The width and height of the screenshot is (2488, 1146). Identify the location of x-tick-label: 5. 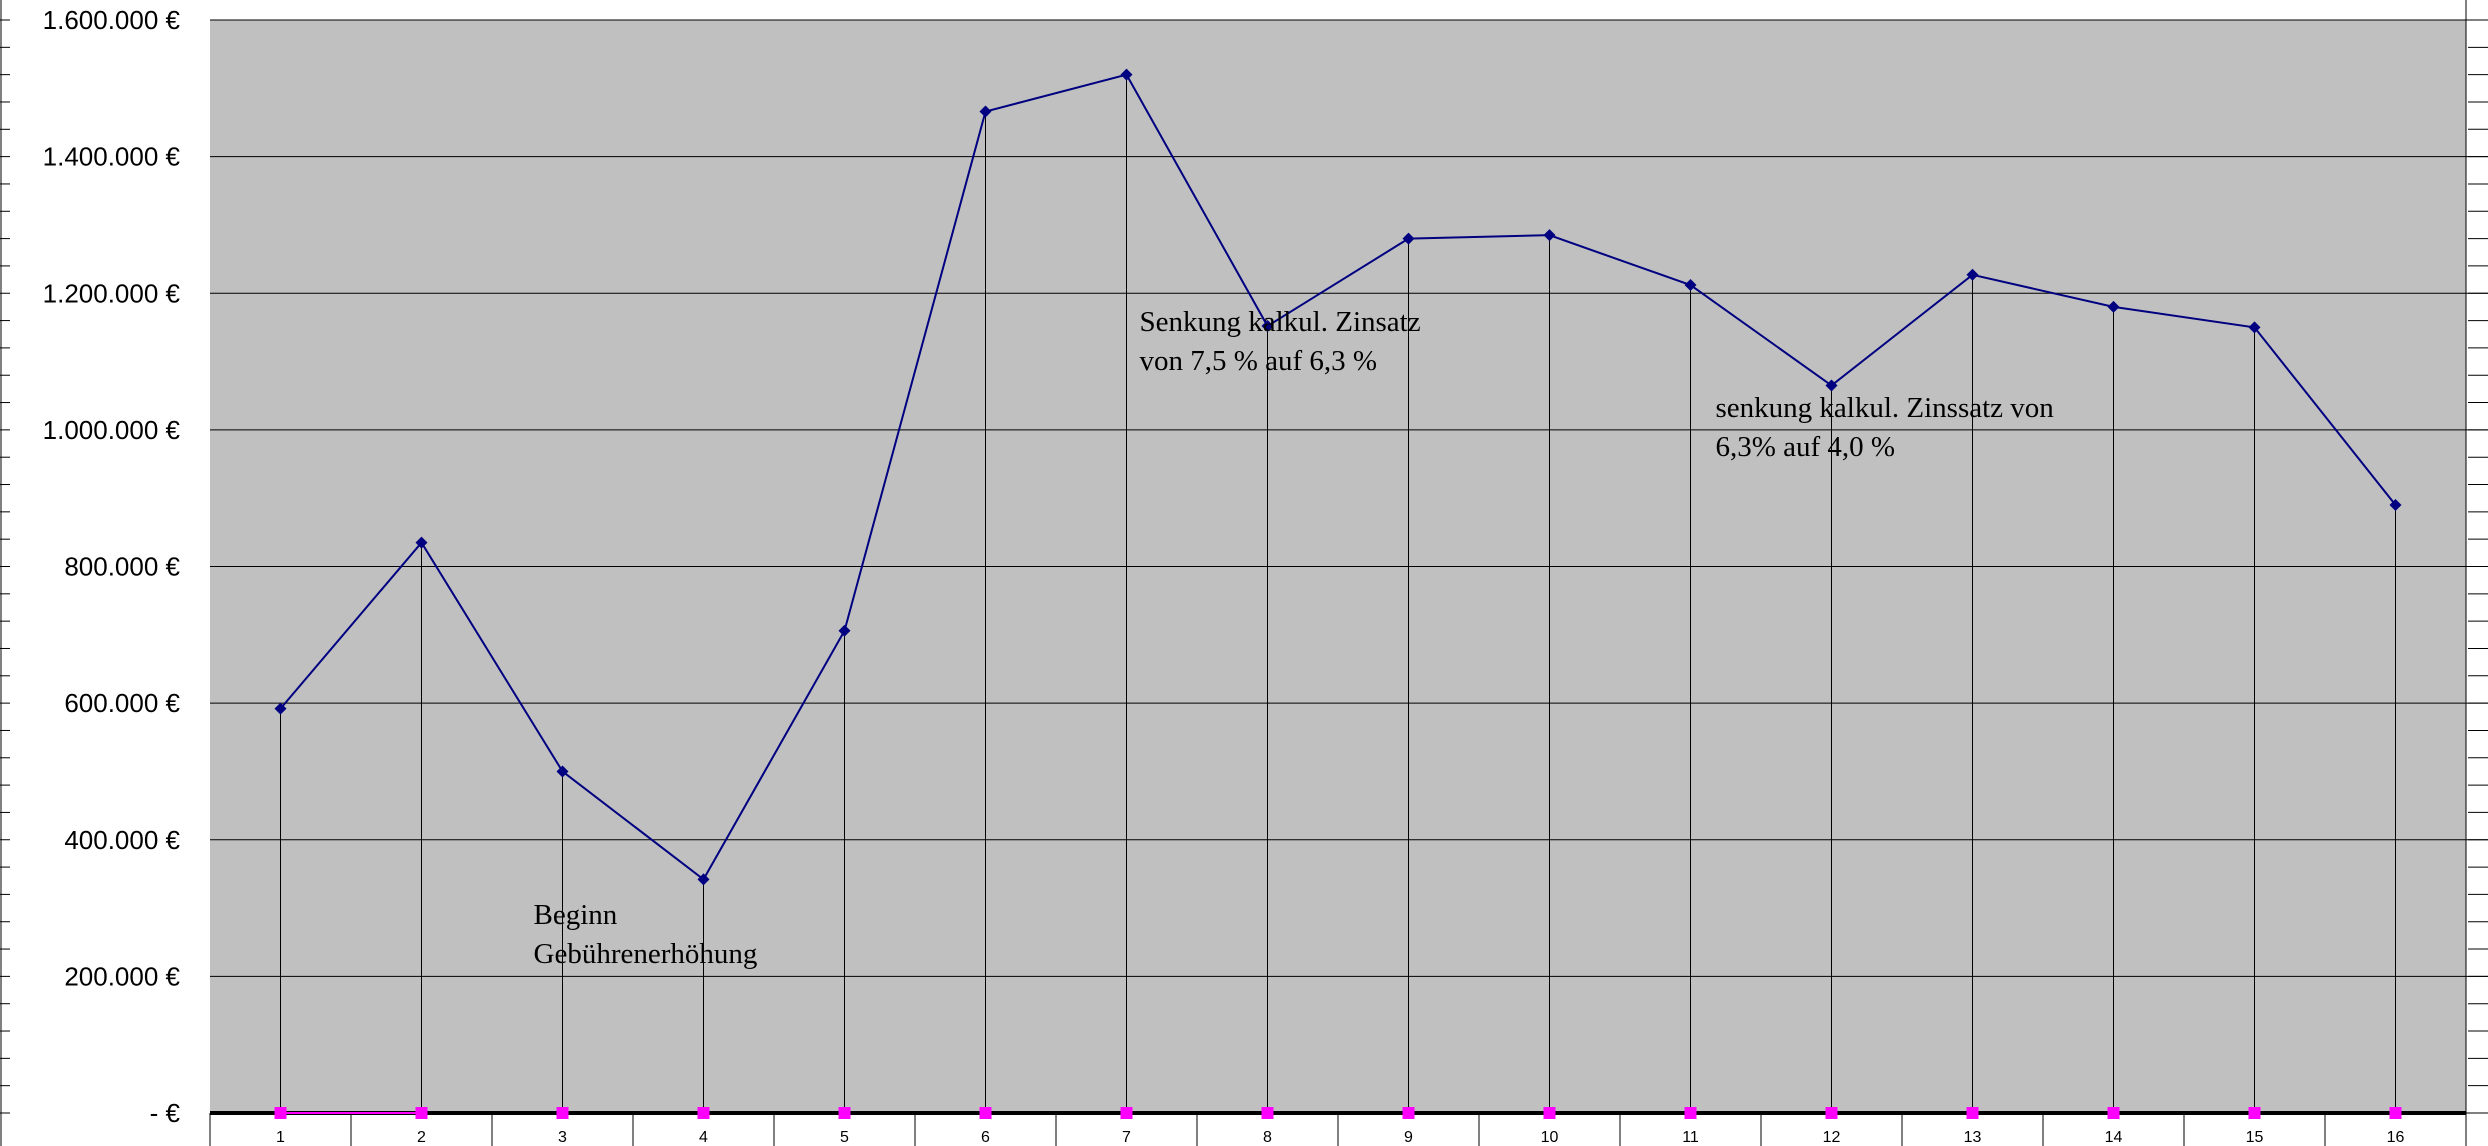
(844, 1137).